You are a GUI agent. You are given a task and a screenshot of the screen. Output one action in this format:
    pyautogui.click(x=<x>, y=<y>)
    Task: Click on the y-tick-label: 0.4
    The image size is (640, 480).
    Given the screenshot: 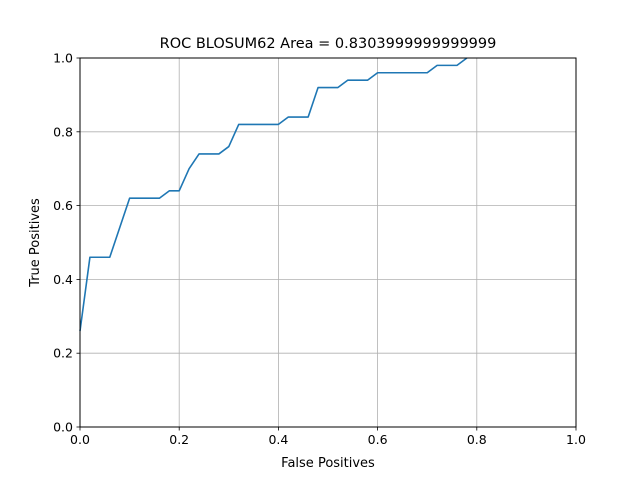 What is the action you would take?
    pyautogui.click(x=63, y=279)
    